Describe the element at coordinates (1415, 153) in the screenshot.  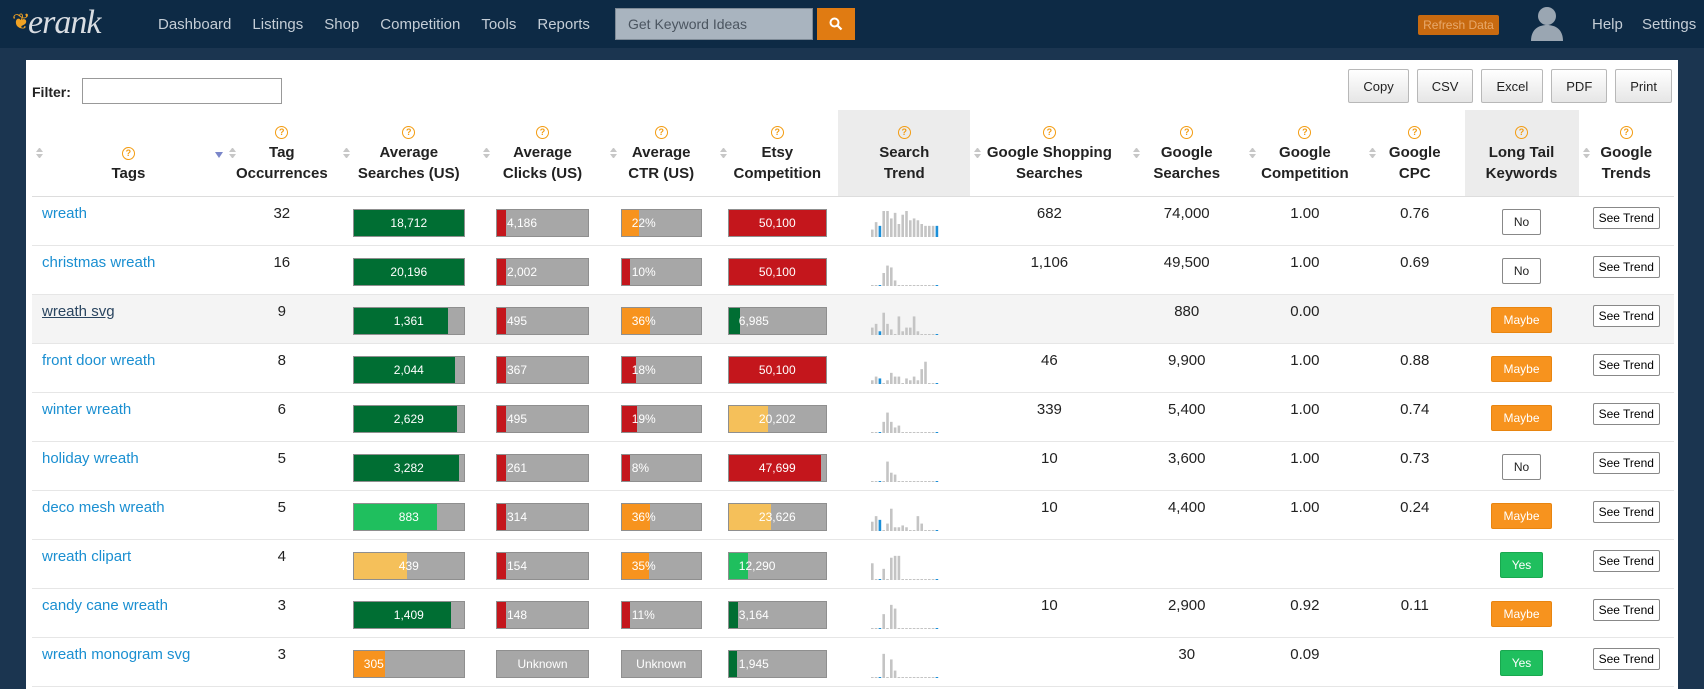
I see `column-header-google-cpc: ? Google CPC` at that location.